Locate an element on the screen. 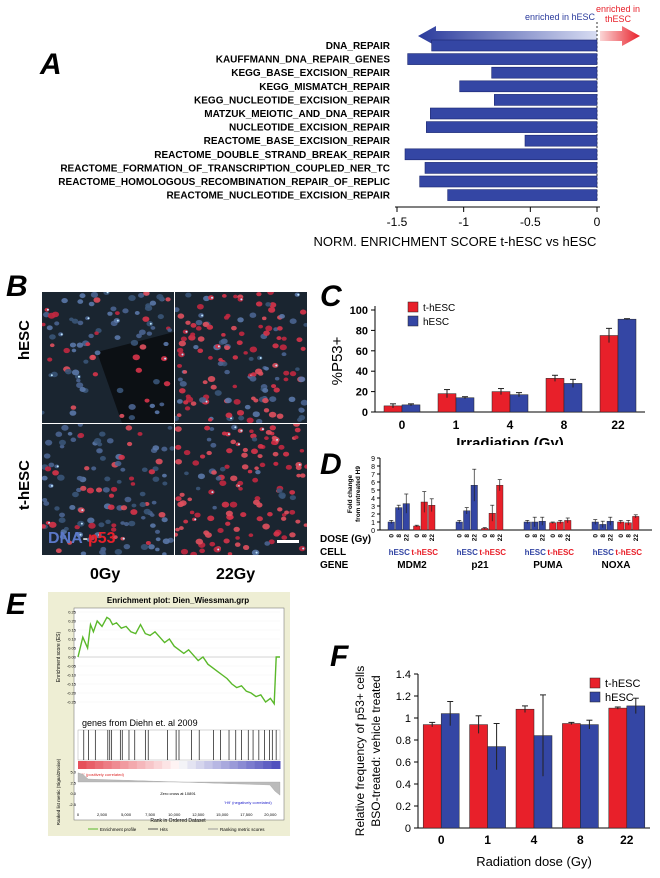  es-tick-label: 0.20 is located at coordinates (72, 621).